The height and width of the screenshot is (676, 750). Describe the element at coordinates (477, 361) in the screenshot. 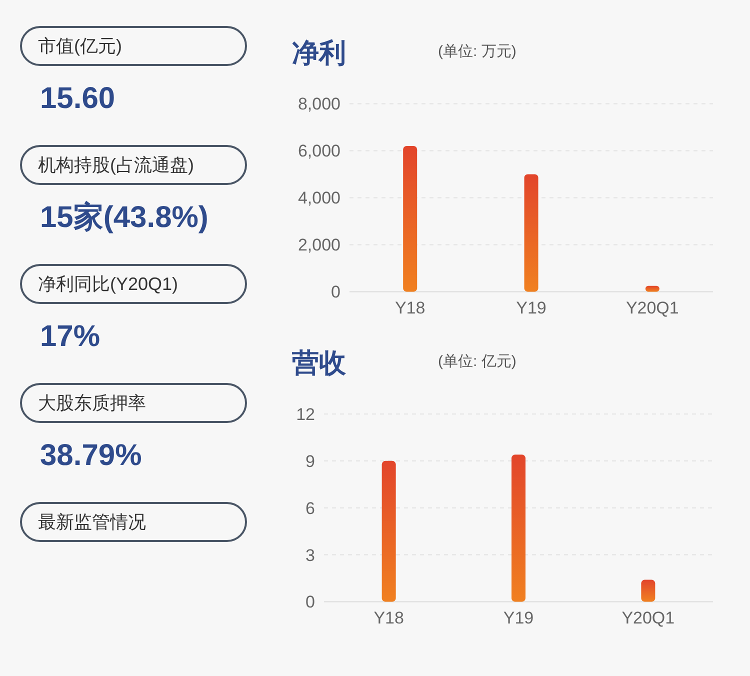

I see `chart-subtitle: (单位: 亿元)` at that location.